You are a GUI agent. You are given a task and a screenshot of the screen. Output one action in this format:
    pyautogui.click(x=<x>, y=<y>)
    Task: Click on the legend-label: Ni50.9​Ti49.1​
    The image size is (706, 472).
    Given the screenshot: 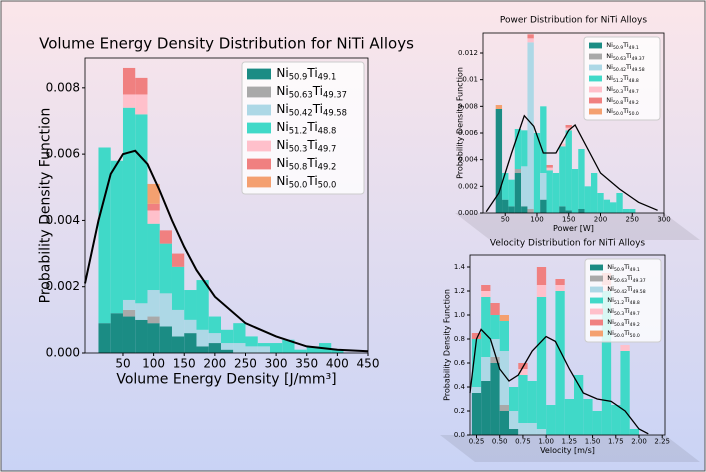 What is the action you would take?
    pyautogui.click(x=623, y=267)
    